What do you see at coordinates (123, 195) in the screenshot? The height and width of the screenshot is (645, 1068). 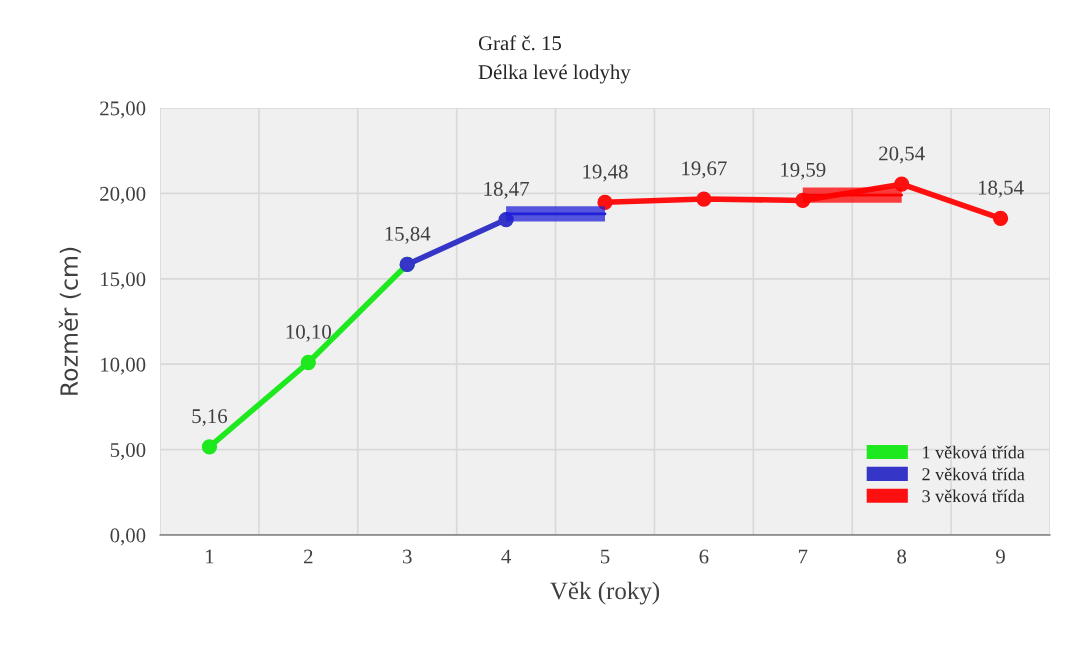 I see `y-tick-label: 20,00` at bounding box center [123, 195].